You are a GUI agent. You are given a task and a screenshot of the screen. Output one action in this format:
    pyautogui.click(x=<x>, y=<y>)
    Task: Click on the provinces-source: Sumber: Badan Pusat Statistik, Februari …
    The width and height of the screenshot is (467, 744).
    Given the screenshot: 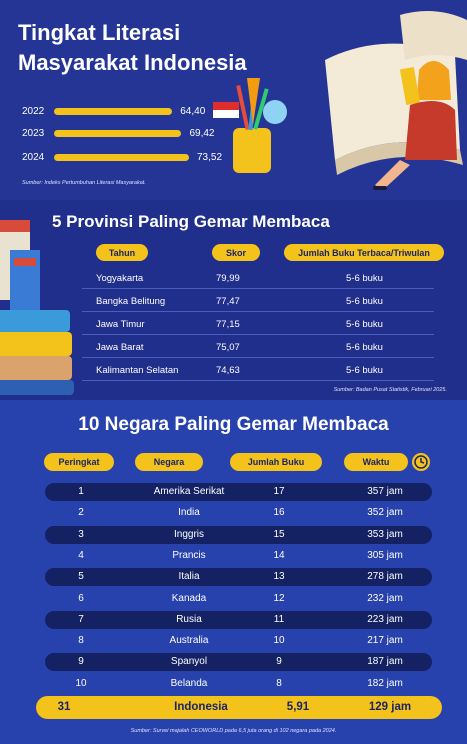 What is the action you would take?
    pyautogui.click(x=390, y=390)
    